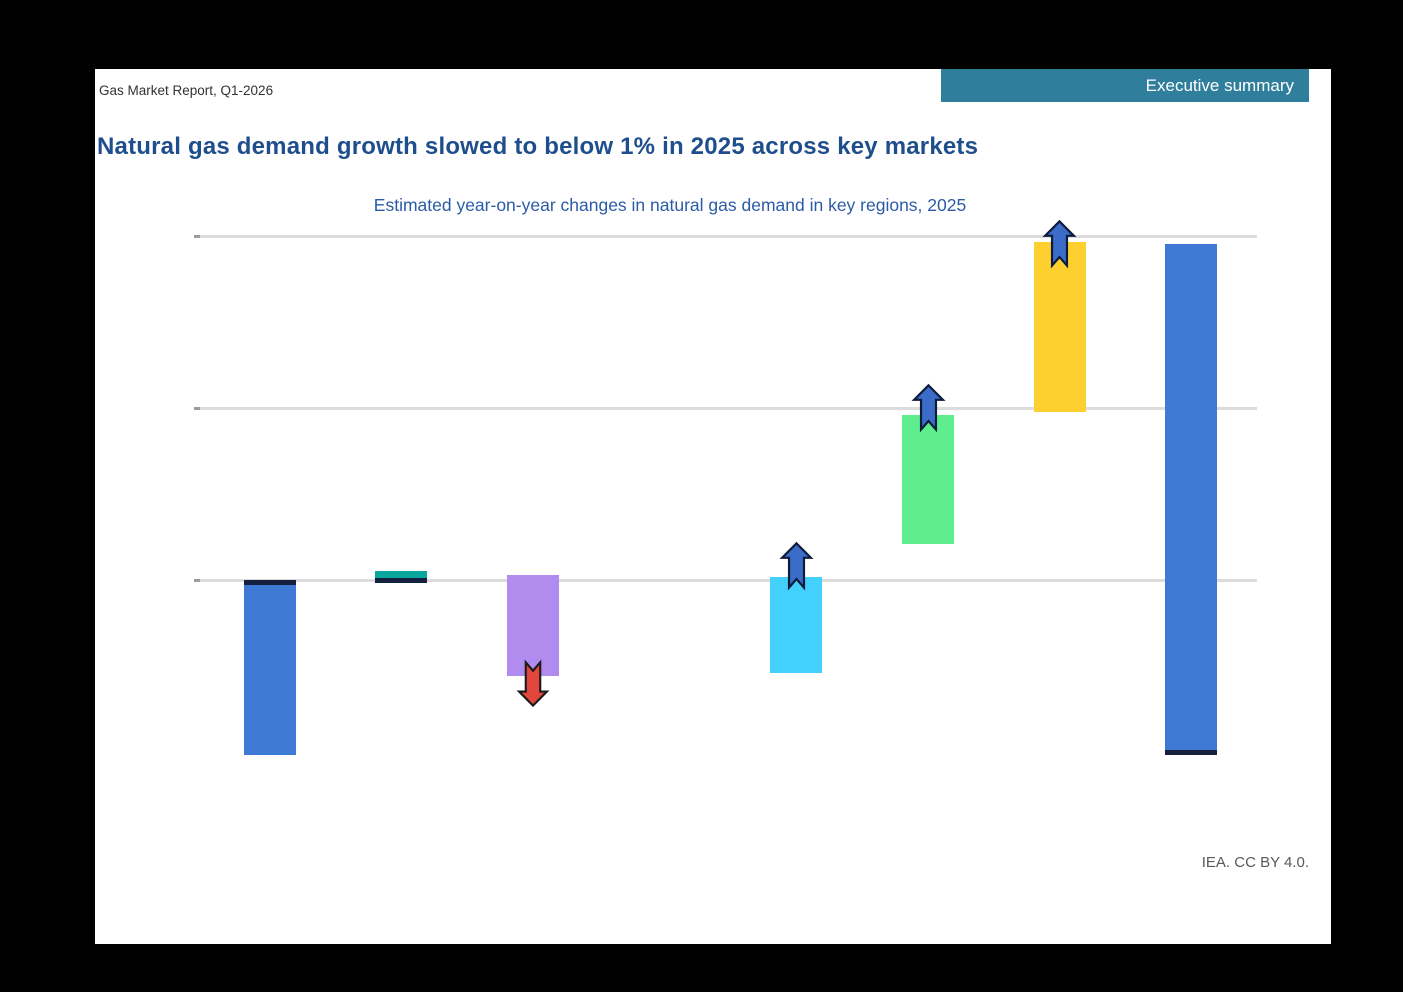 The image size is (1403, 992). I want to click on license-credit: IEA. CC BY 4.0., so click(1255, 862).